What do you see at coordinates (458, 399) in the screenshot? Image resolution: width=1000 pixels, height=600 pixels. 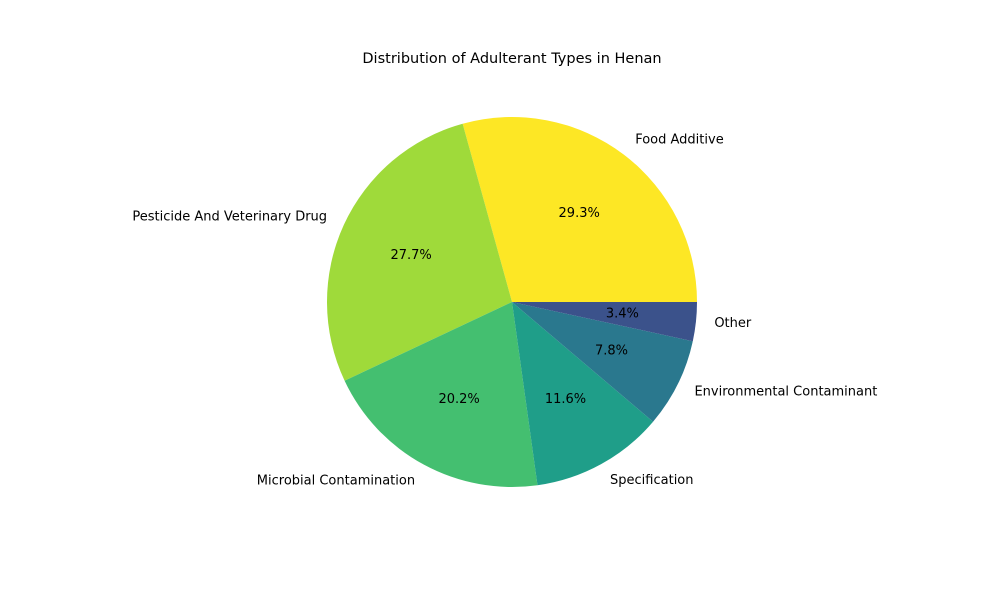 I see `pct-label-microbial-contamination: 20.2%` at bounding box center [458, 399].